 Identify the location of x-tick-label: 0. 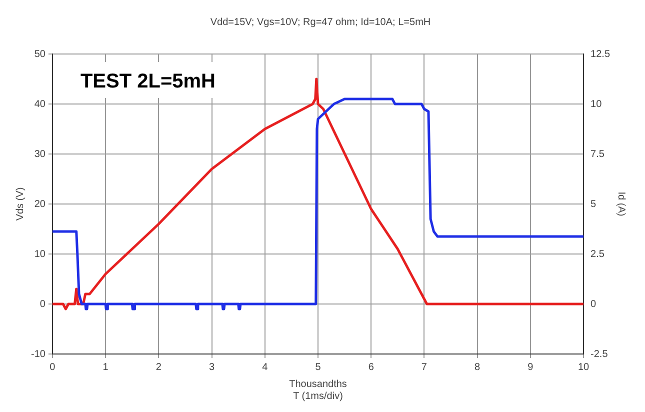
(53, 367).